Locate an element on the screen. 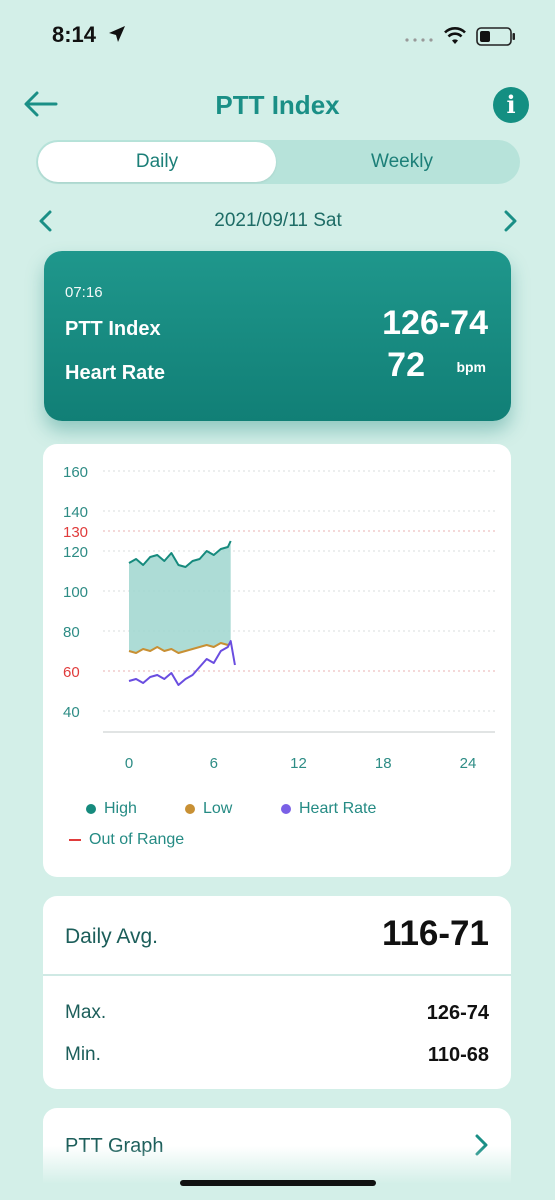  legend-low-label: Low is located at coordinates (218, 808).